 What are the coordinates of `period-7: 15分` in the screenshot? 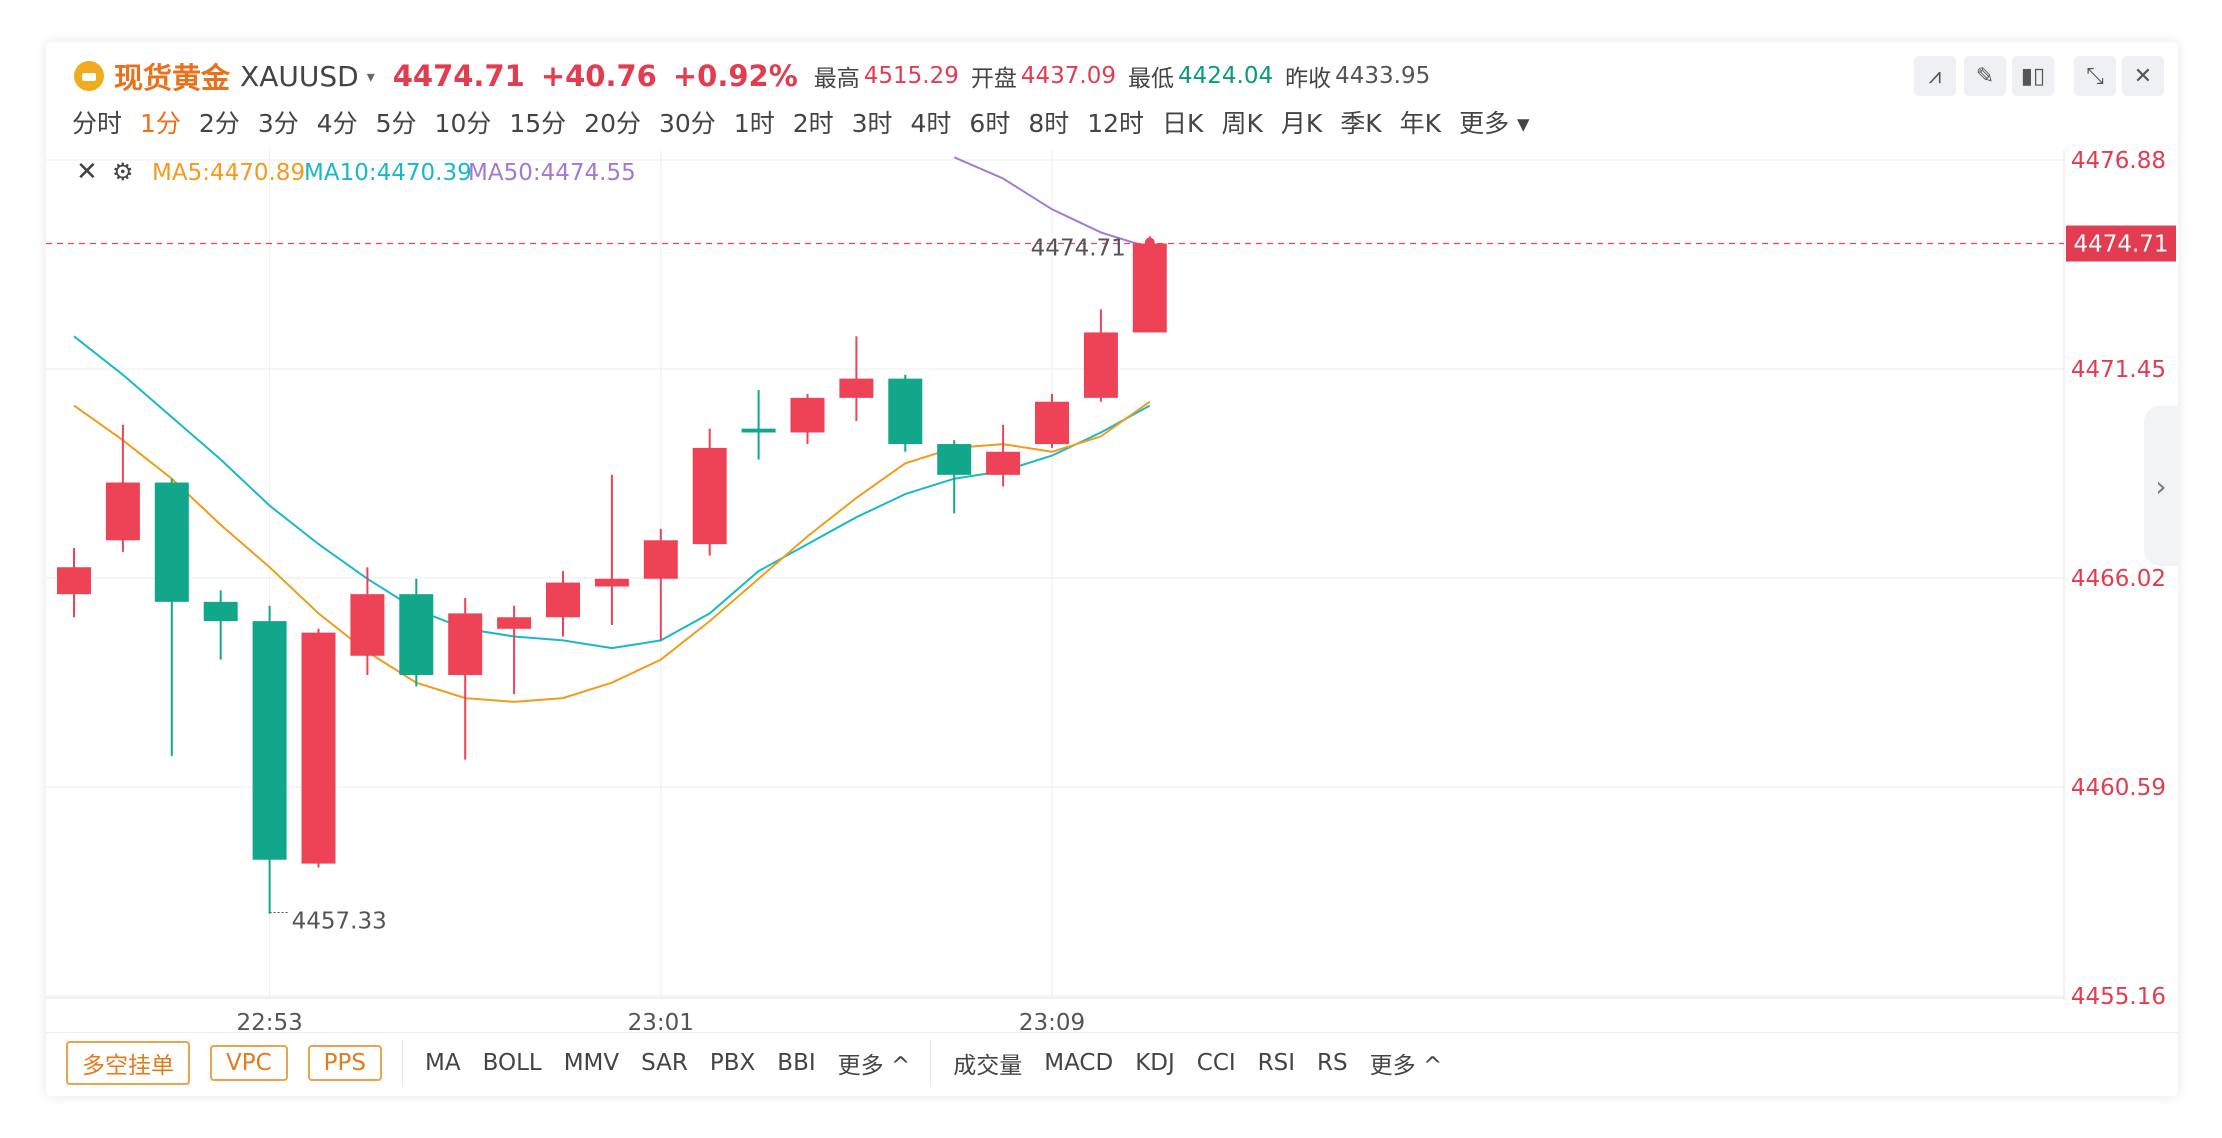 It's located at (538, 123).